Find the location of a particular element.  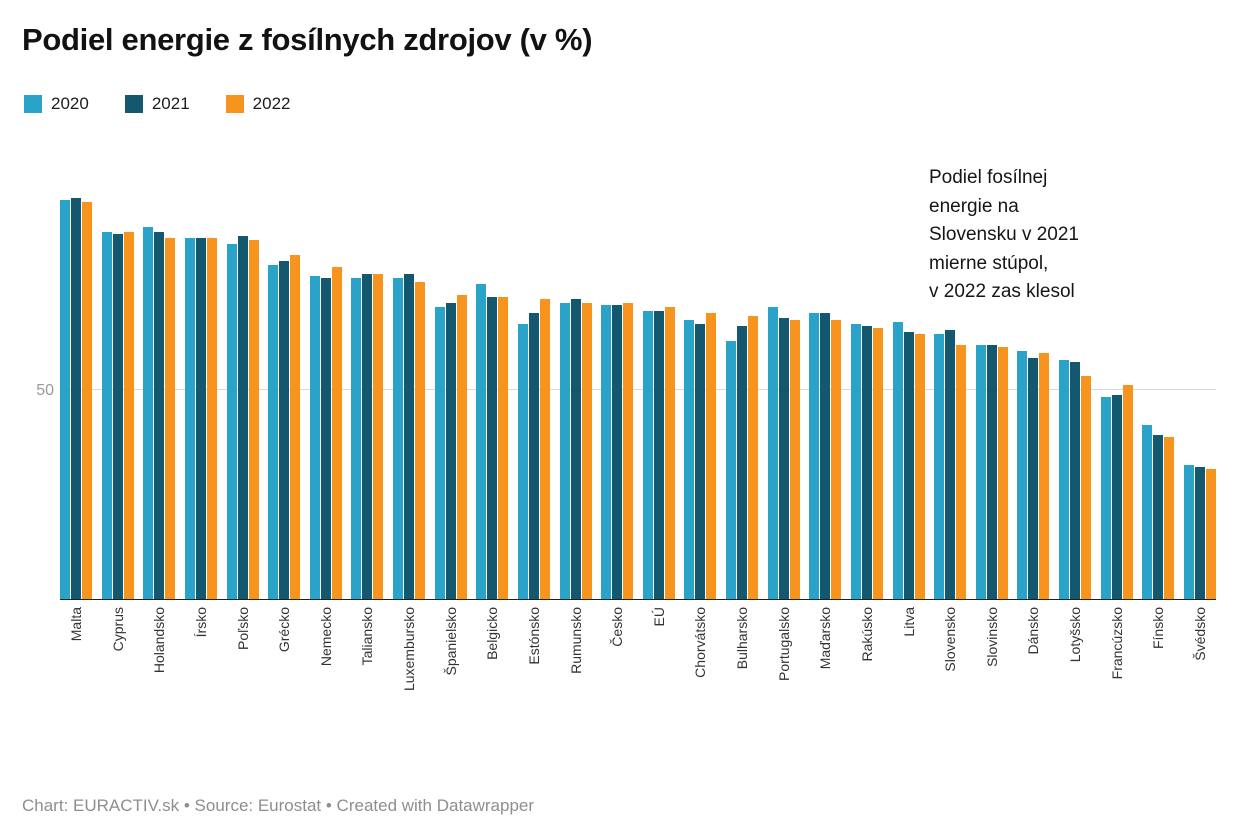

legend-swatch is located at coordinates (33, 104).